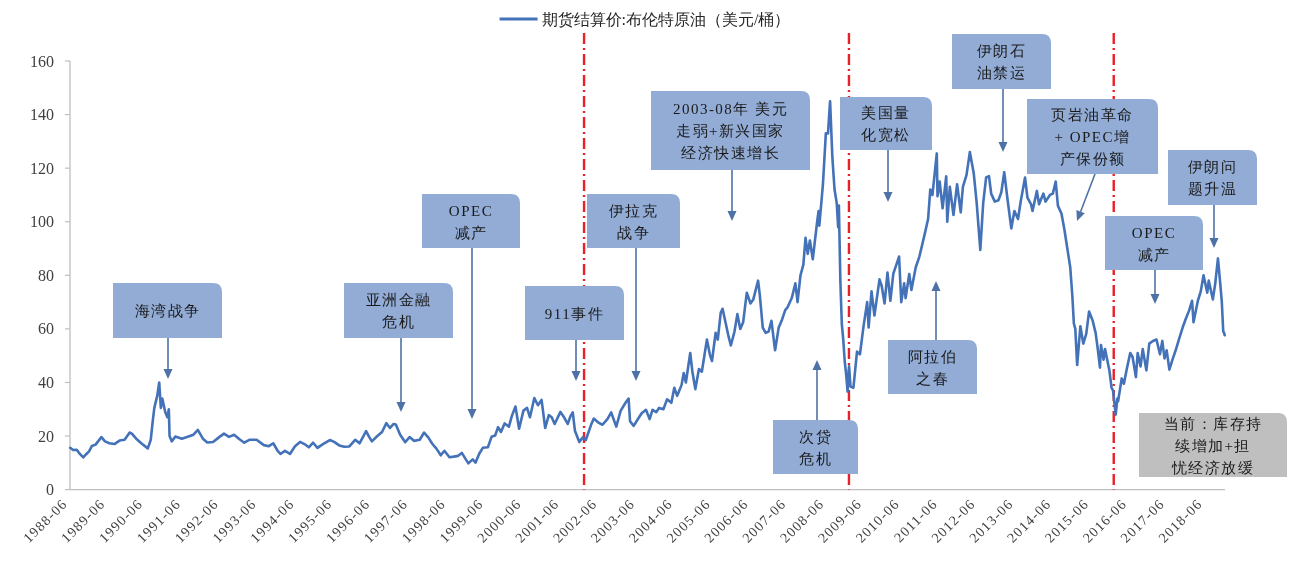 Image resolution: width=1290 pixels, height=561 pixels. What do you see at coordinates (886, 124) in the screenshot?
I see `annotation: 美国量化宽松` at bounding box center [886, 124].